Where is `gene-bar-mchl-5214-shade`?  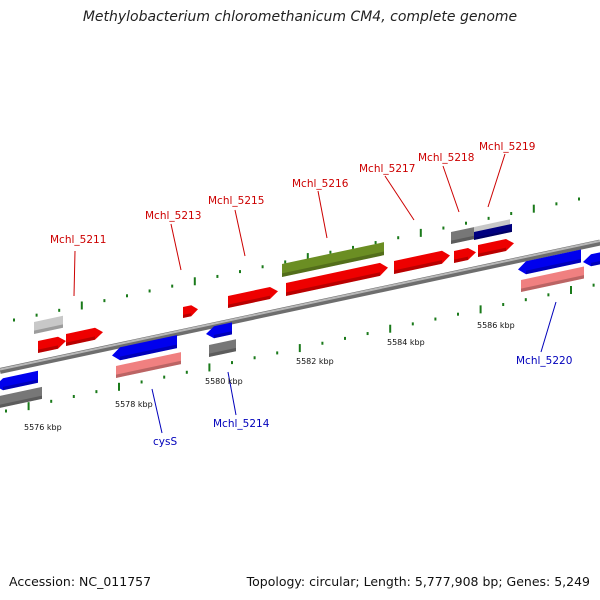 gene-bar-mchl-5214-shade is located at coordinates (222, 352).